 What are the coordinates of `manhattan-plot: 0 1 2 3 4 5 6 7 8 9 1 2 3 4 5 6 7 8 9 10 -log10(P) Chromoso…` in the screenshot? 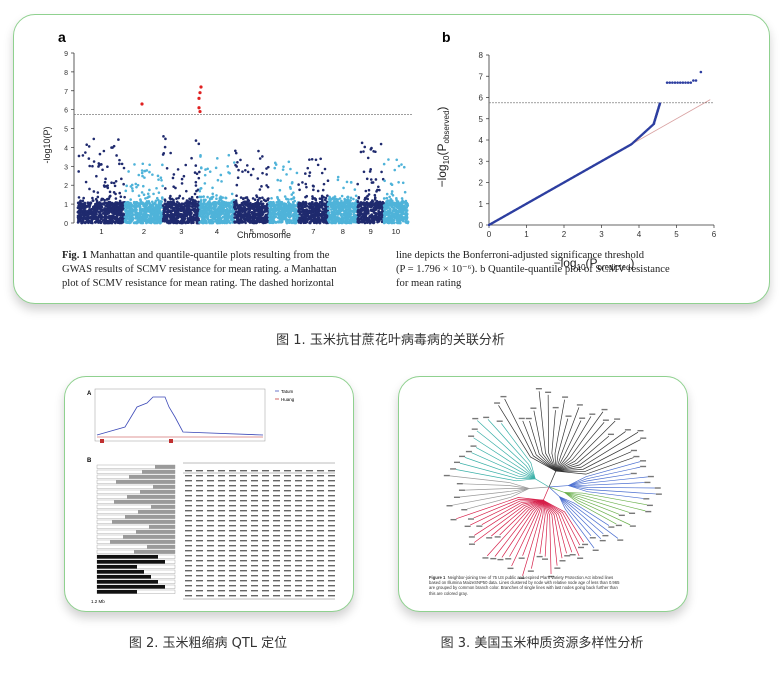 It's located at (227, 145).